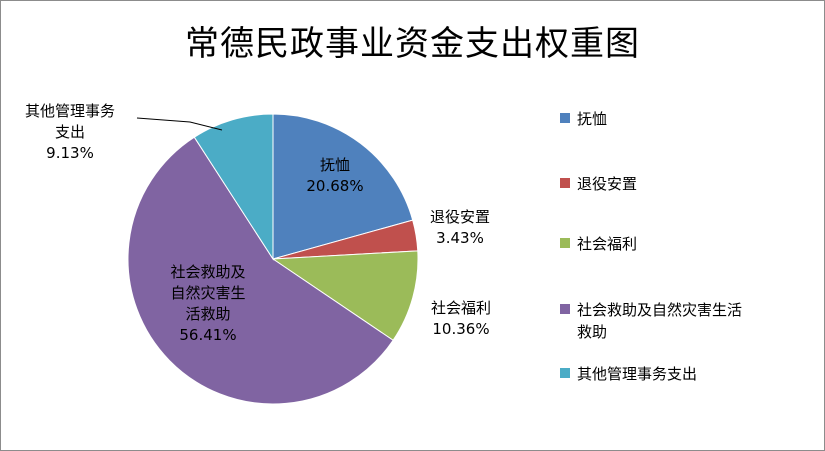  I want to click on slice-label-2: 退役安置 3.43%, so click(460, 227).